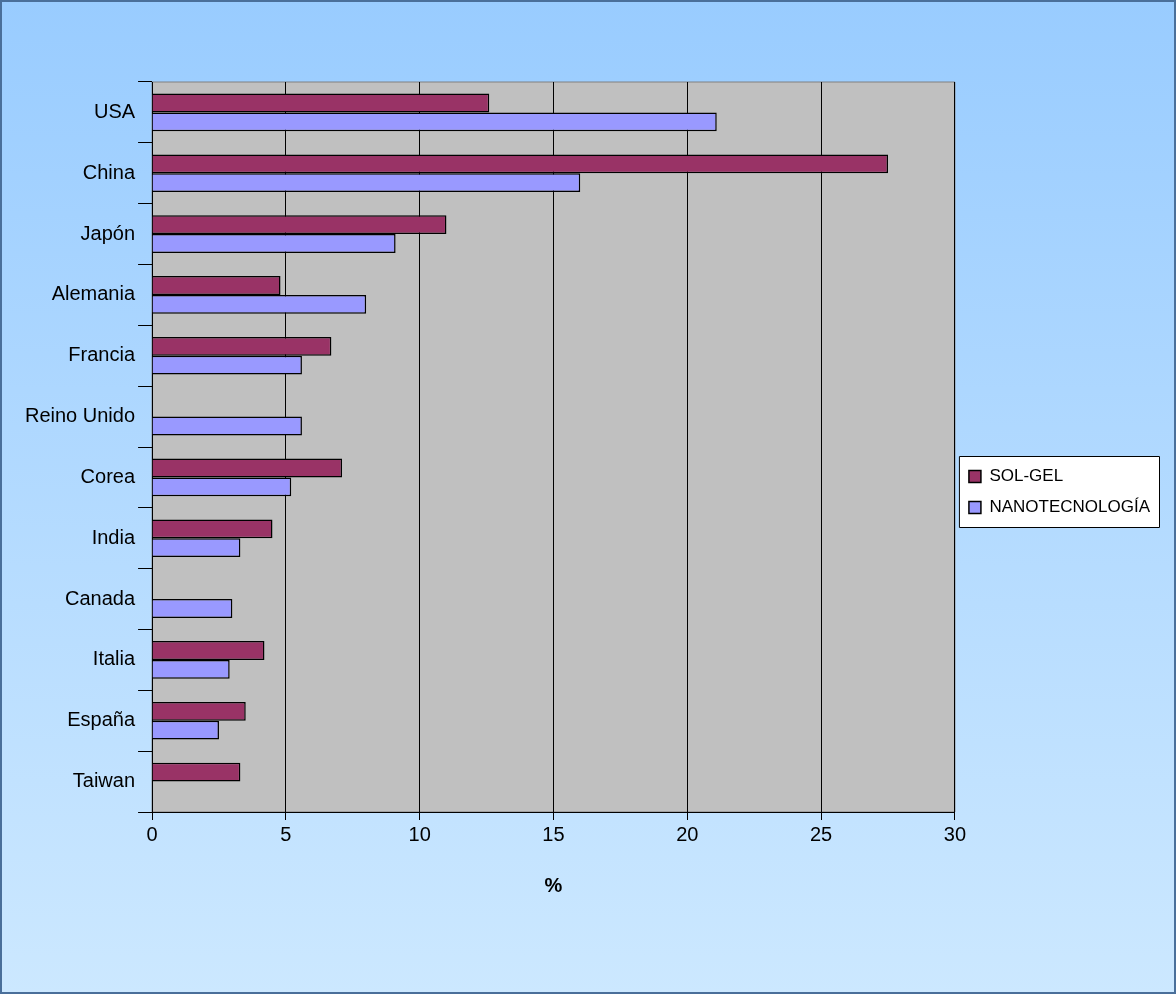  What do you see at coordinates (113, 536) in the screenshot?
I see `y-tick-label: India` at bounding box center [113, 536].